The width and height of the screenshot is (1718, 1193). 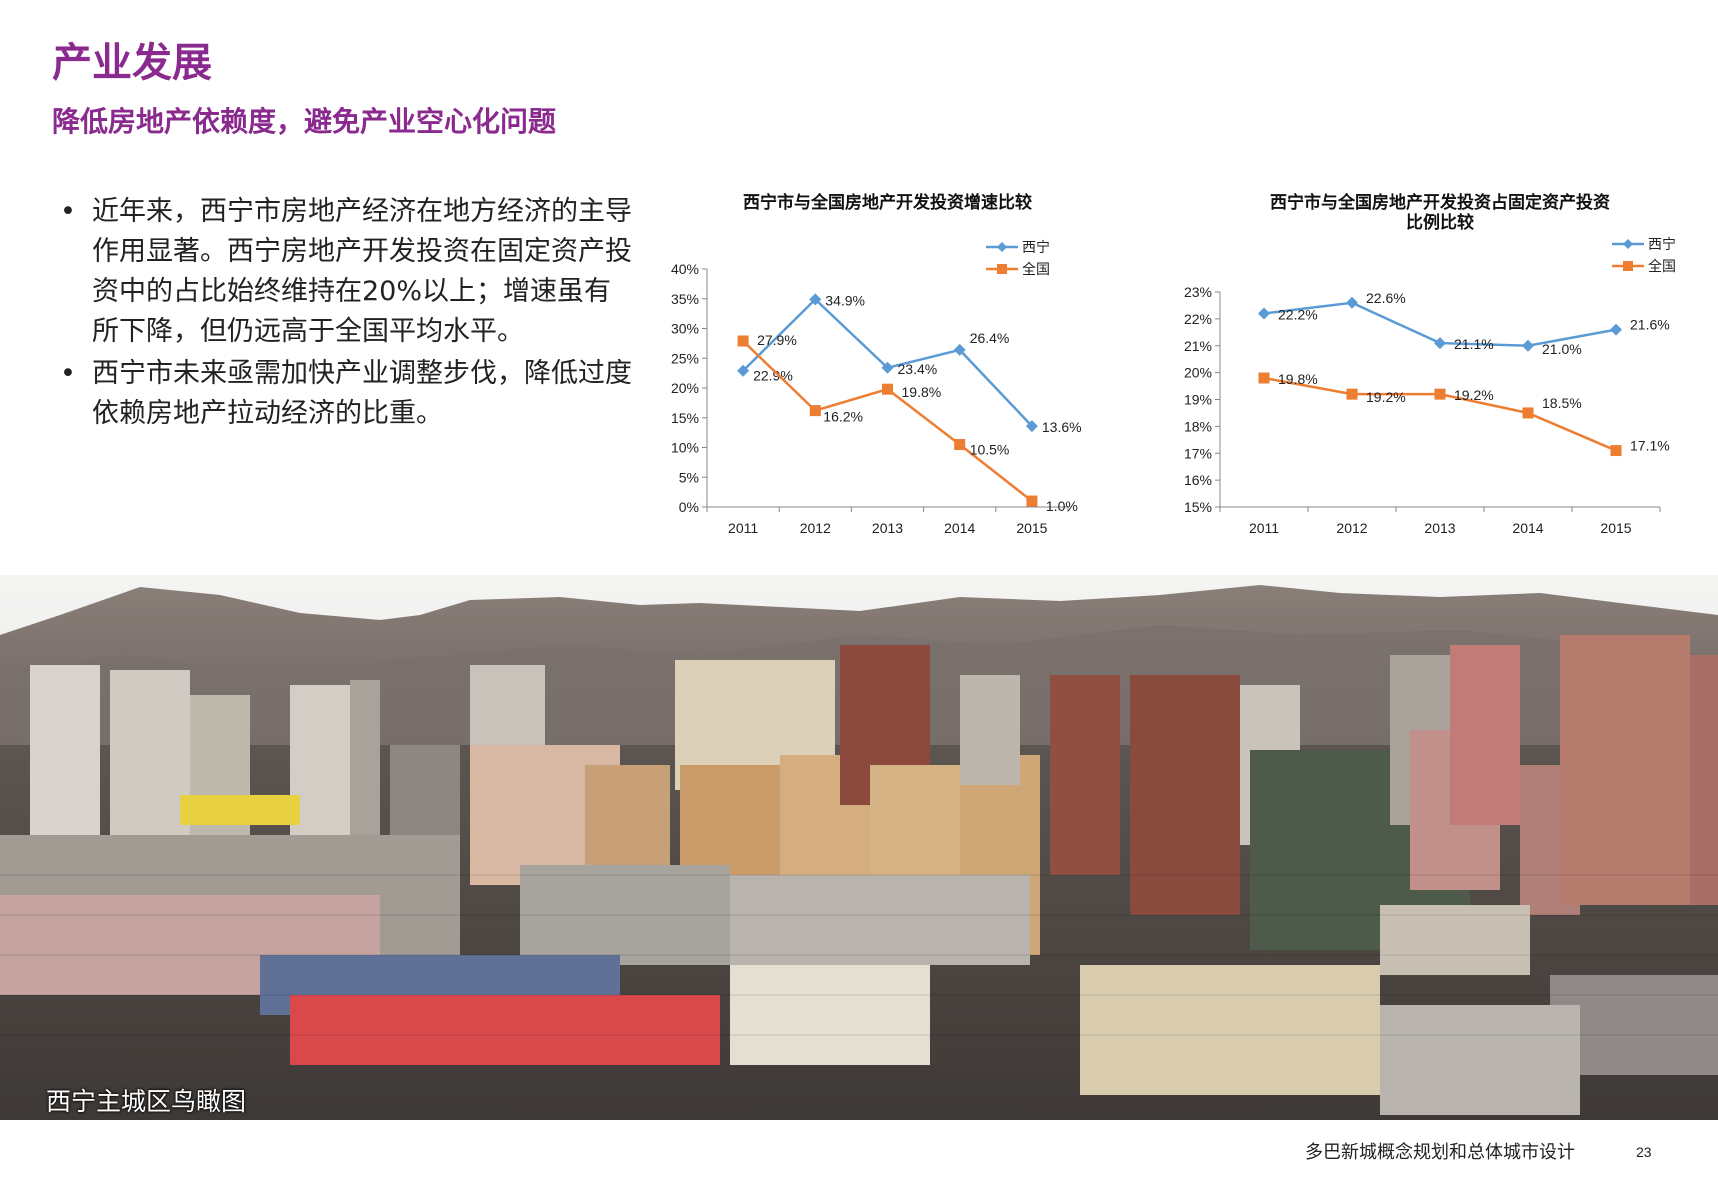 What do you see at coordinates (689, 507) in the screenshot?
I see `y-tick-label: 0%` at bounding box center [689, 507].